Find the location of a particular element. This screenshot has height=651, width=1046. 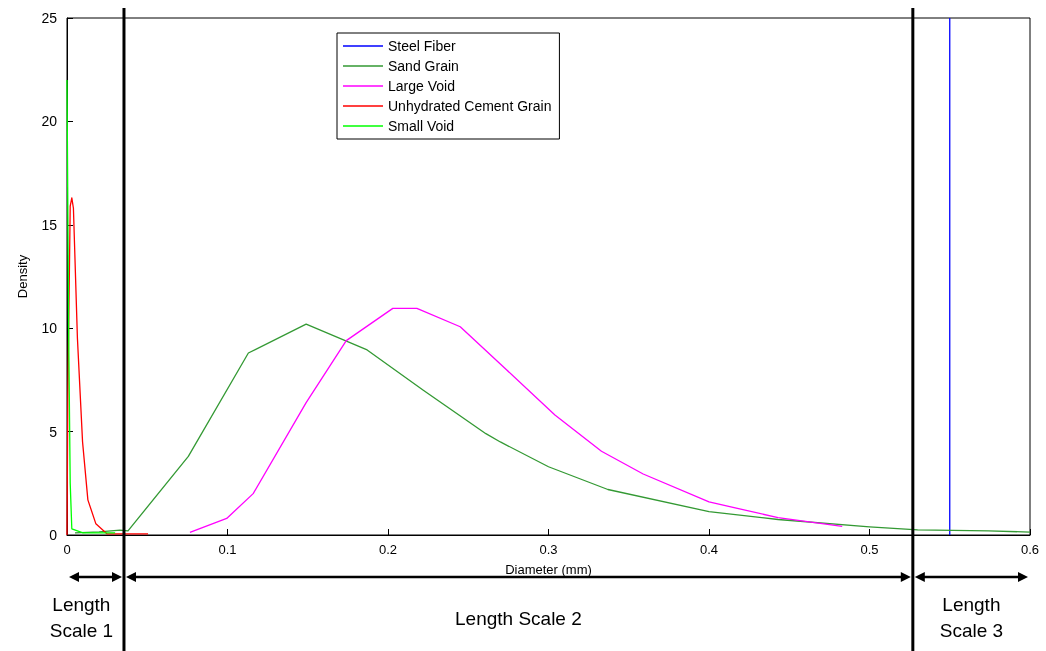

text: Length Scale 2 is located at coordinates (518, 618).